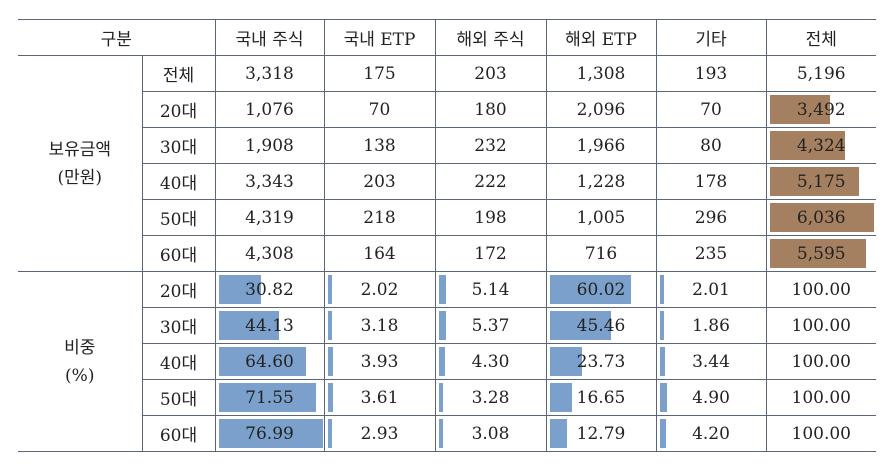 The width and height of the screenshot is (886, 466). I want to click on cell-value: 12.79, so click(601, 433).